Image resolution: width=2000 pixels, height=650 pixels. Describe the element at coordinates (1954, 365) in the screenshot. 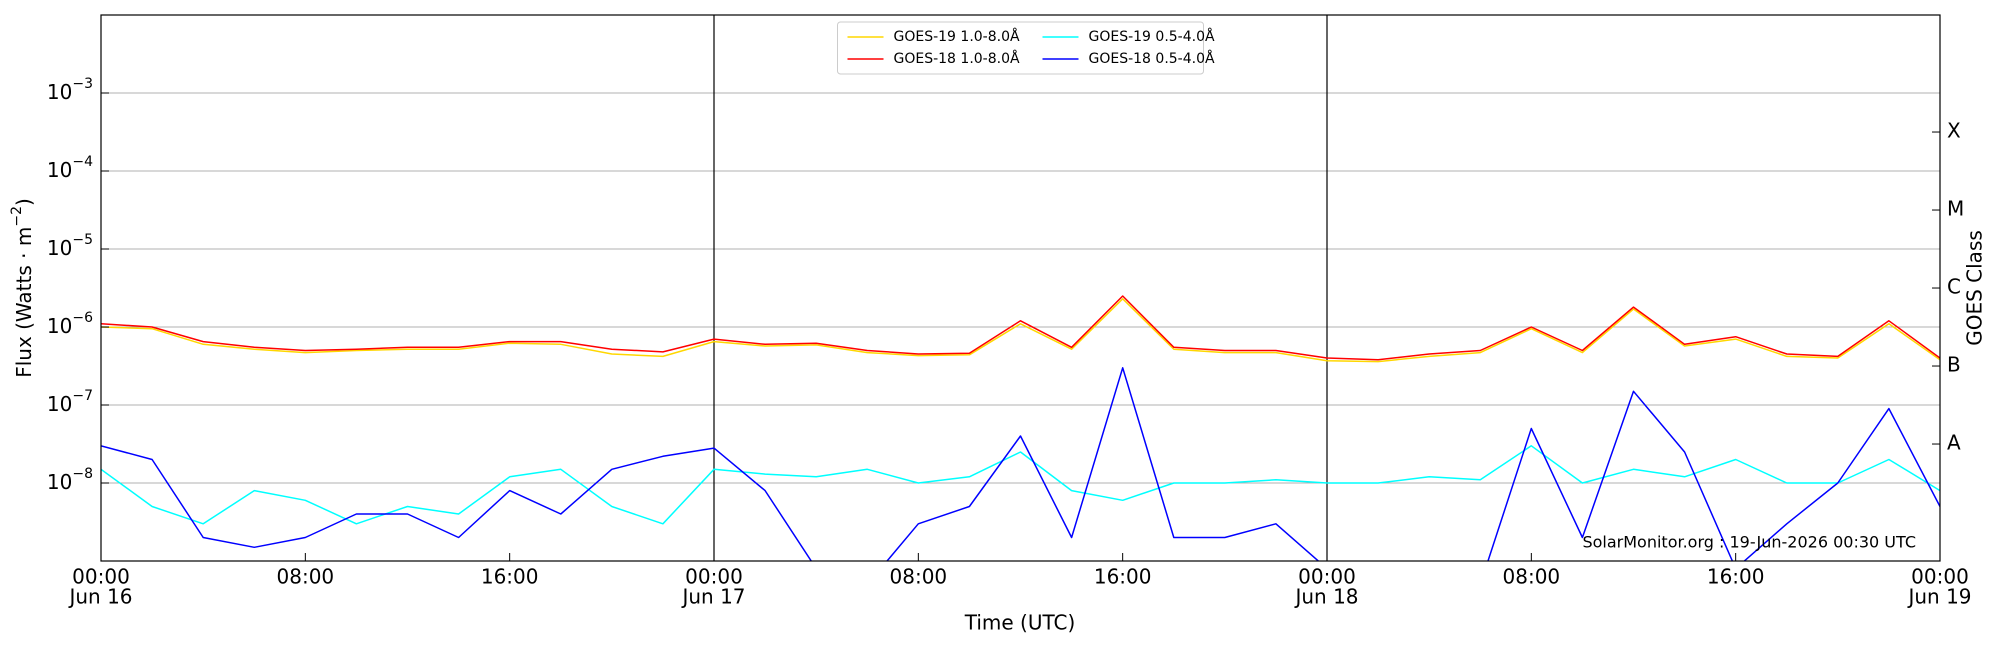

I see `y2-tick-label: B` at that location.